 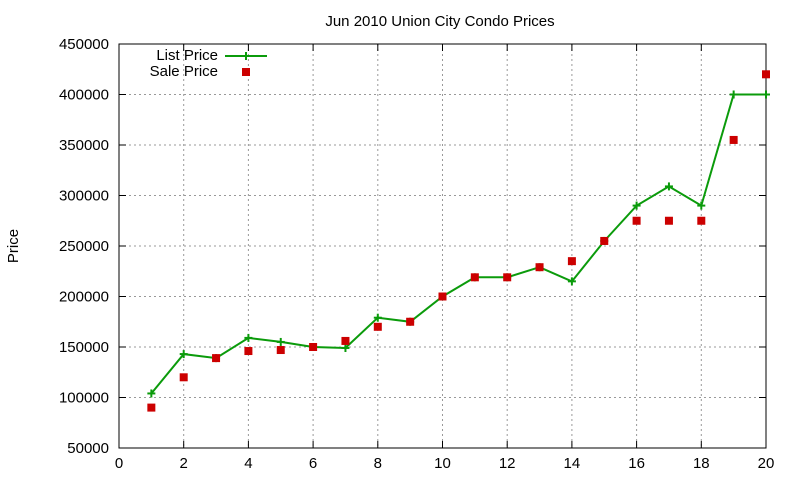 What do you see at coordinates (84, 297) in the screenshot?
I see `y-tick-label: 200000` at bounding box center [84, 297].